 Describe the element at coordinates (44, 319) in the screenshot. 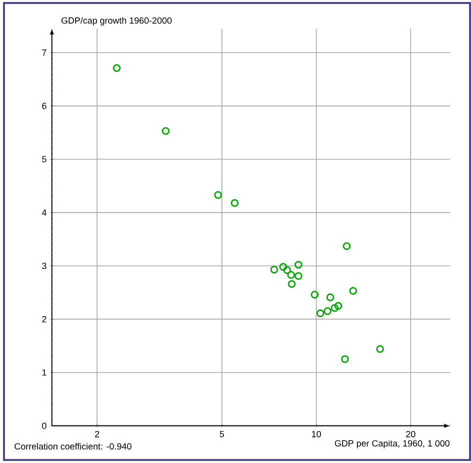

I see `y-tick-label: 2` at that location.